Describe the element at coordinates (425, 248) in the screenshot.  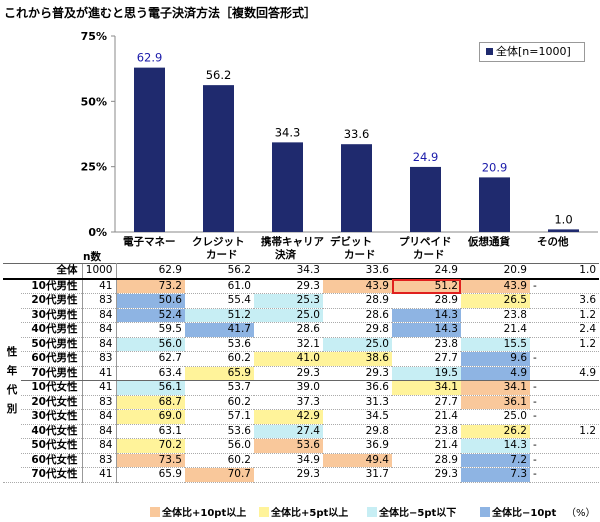
I see `category-label: プリペイド カード` at that location.